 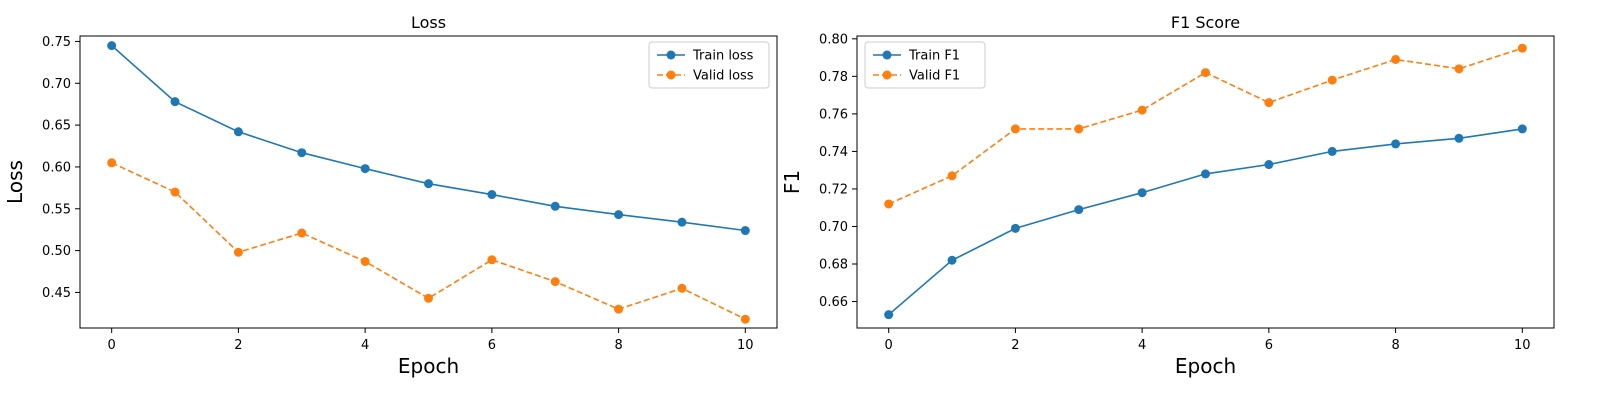 What do you see at coordinates (833, 189) in the screenshot?
I see `y-tick-label: 0.72` at bounding box center [833, 189].